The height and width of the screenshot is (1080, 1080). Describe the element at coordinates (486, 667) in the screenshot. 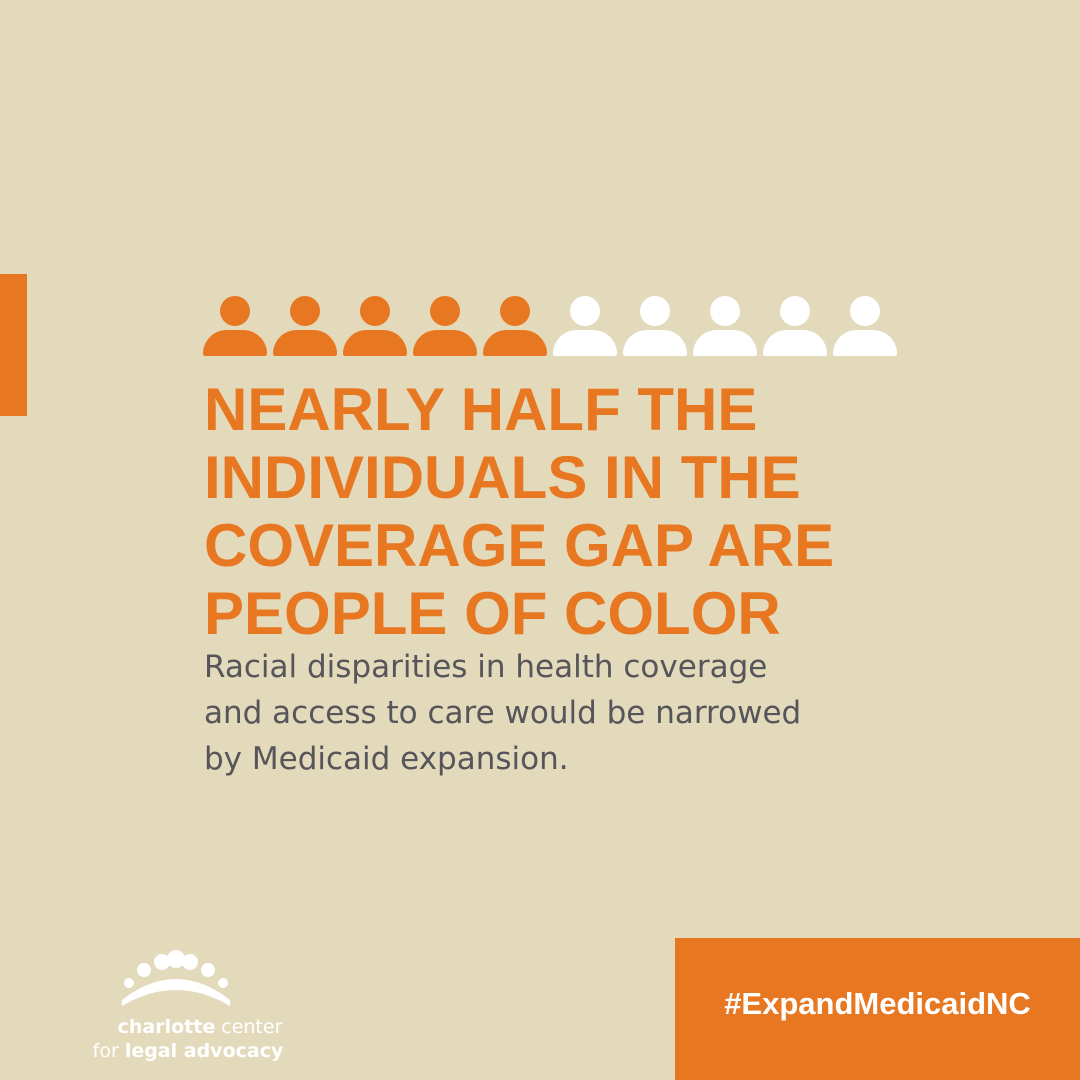

I see `subtext-line: Racial disparities in health coverage` at that location.